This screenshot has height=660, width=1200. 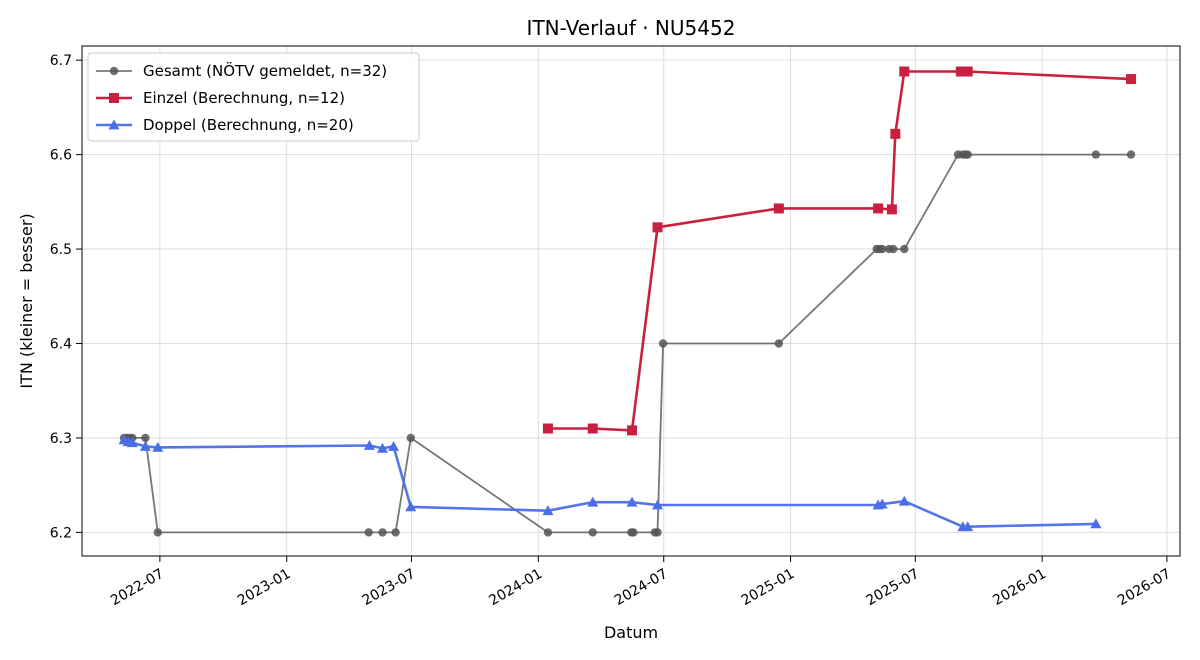 What do you see at coordinates (61, 250) in the screenshot?
I see `y-tick-label: 6.5` at bounding box center [61, 250].